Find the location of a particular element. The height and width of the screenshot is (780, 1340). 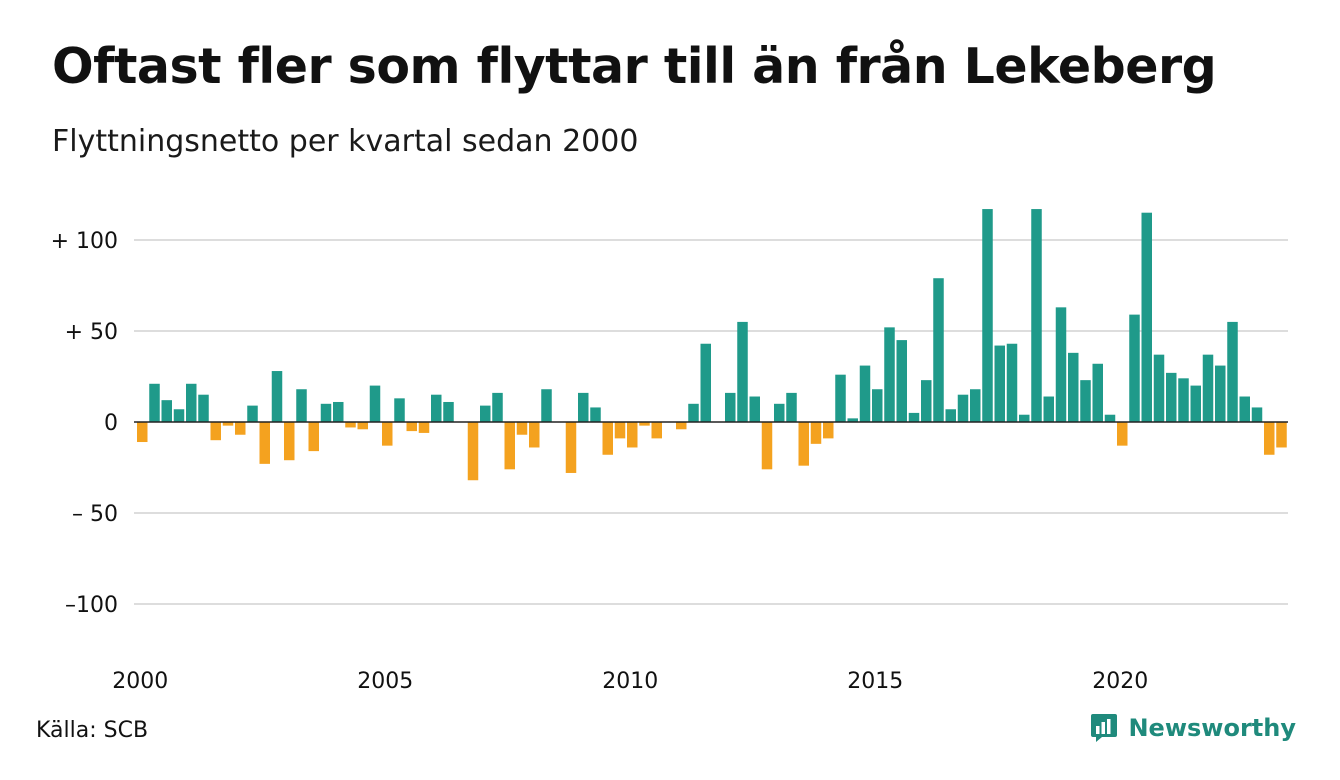

chart-speech-bubble-icon is located at coordinates (1104, 728).